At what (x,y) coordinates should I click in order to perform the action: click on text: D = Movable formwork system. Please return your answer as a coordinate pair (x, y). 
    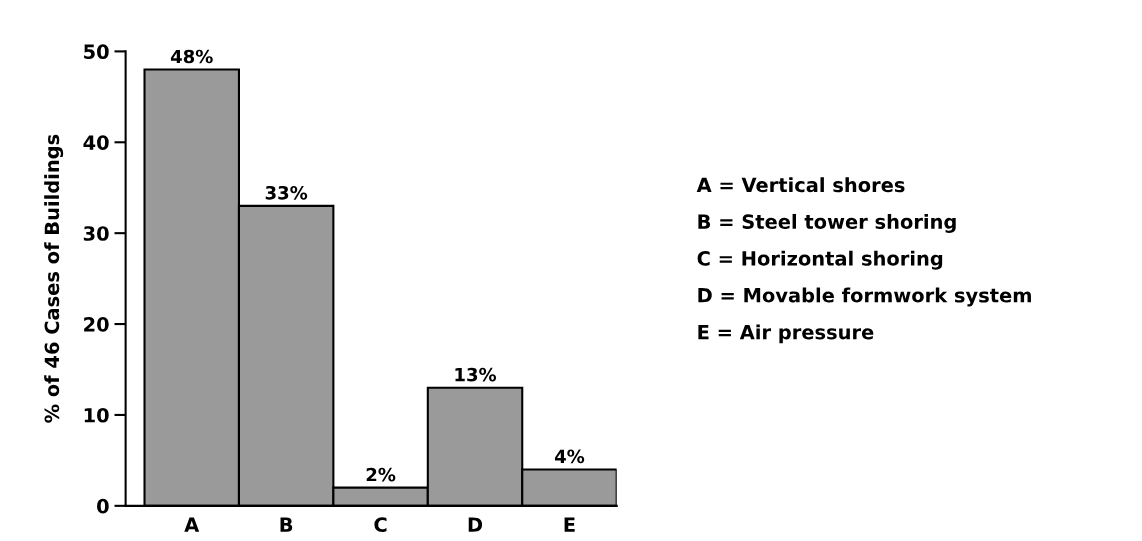
    Looking at the image, I should click on (864, 297).